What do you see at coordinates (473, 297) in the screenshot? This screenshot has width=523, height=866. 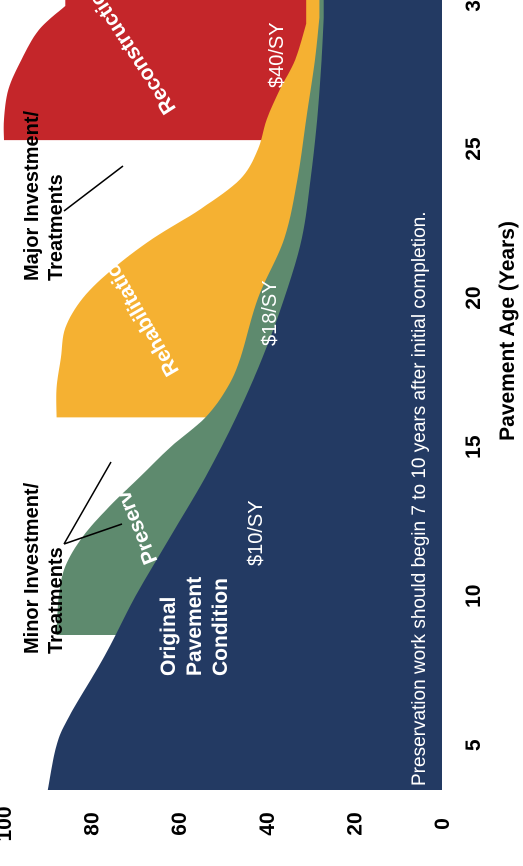 I see `x-tick-label: 20` at bounding box center [473, 297].